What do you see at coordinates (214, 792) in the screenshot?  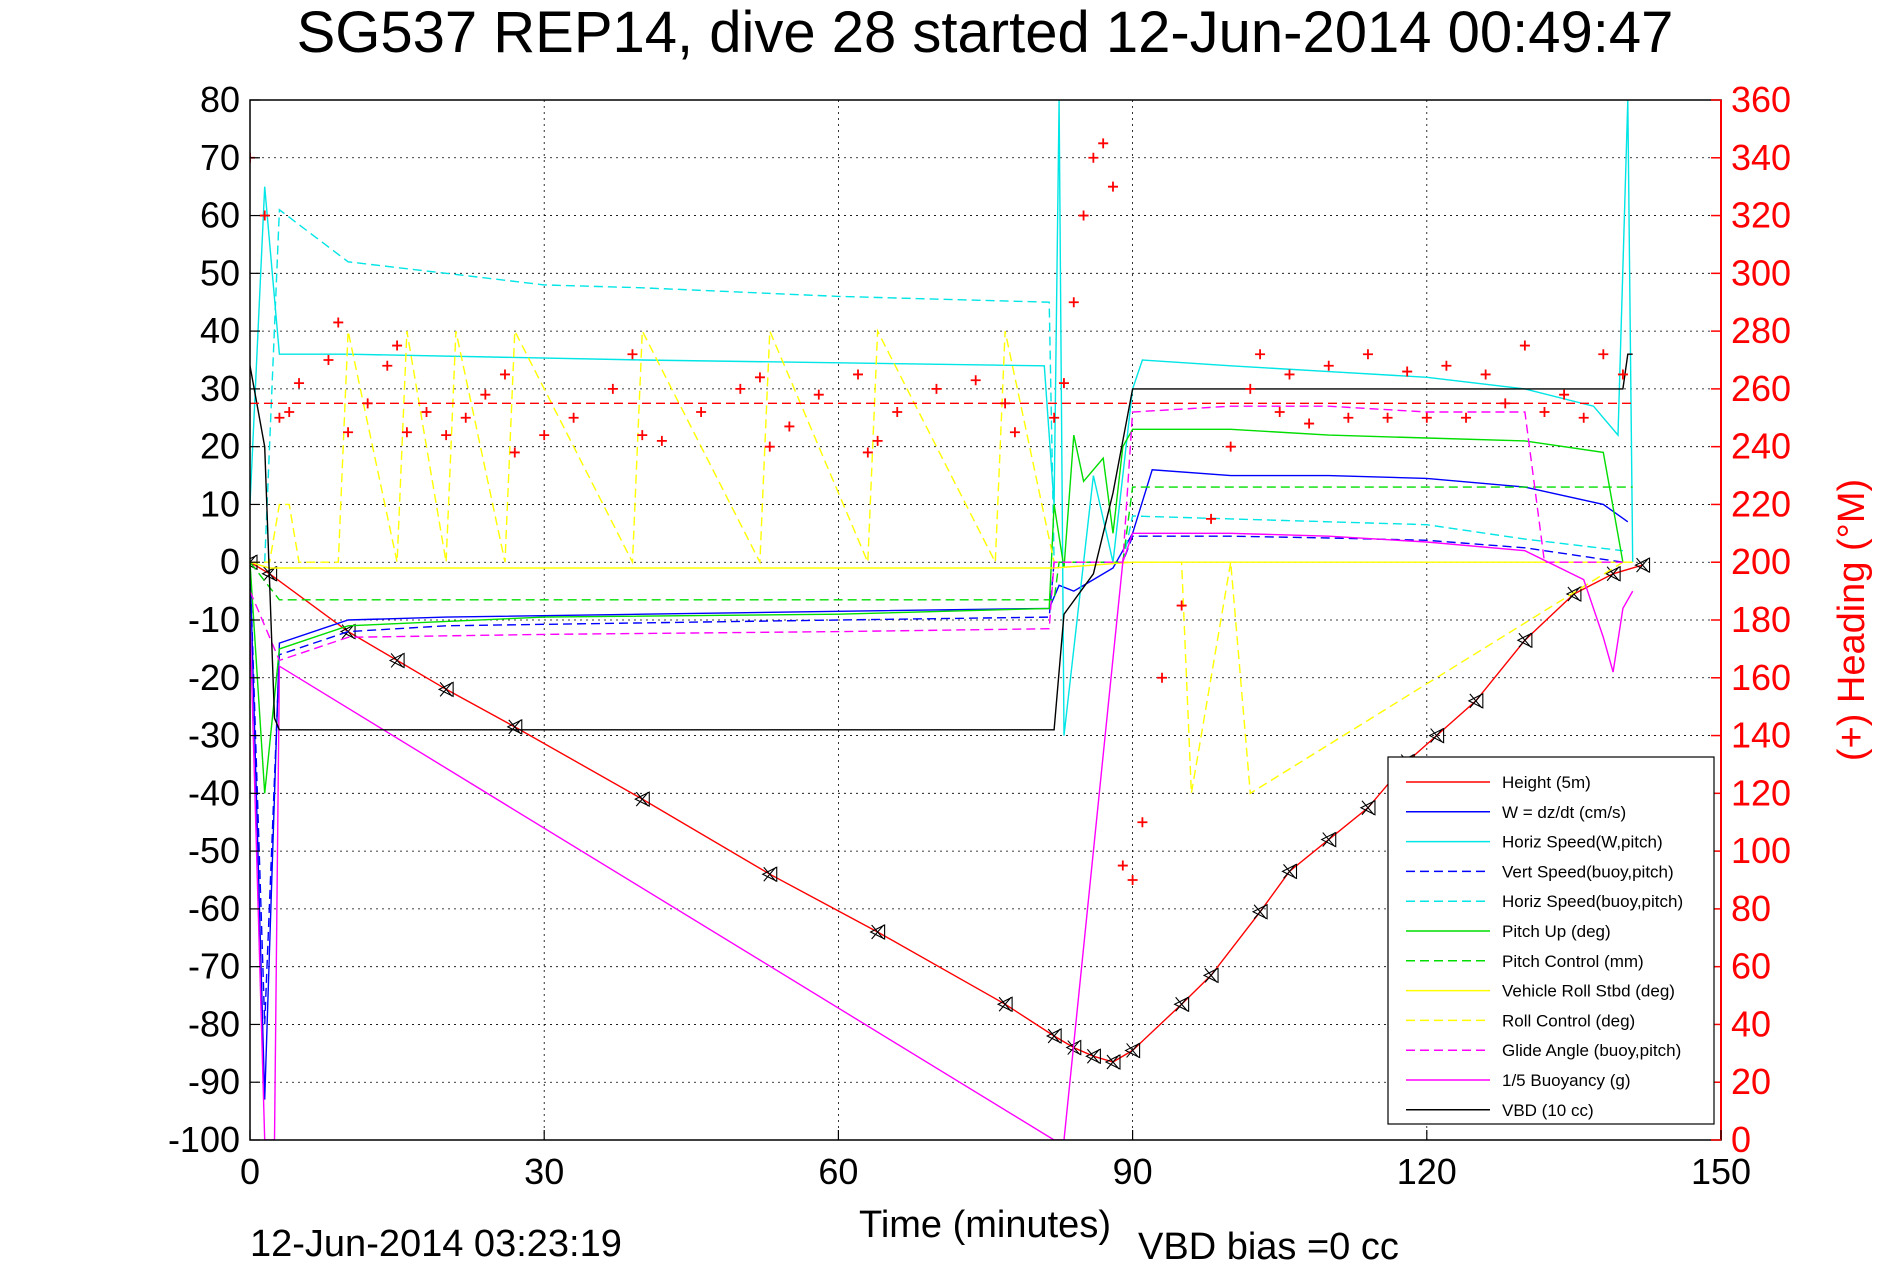 I see `y-tick-label: -40` at bounding box center [214, 792].